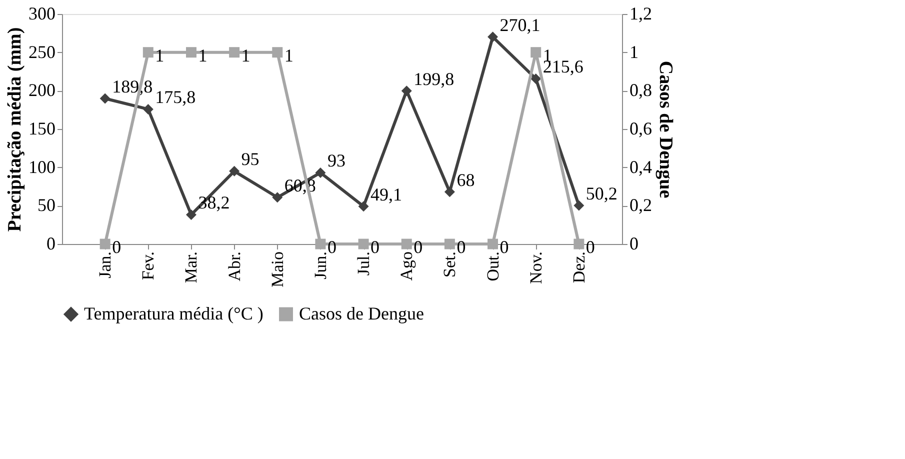  What do you see at coordinates (42, 166) in the screenshot?
I see `y-tick-label: 100` at bounding box center [42, 166].